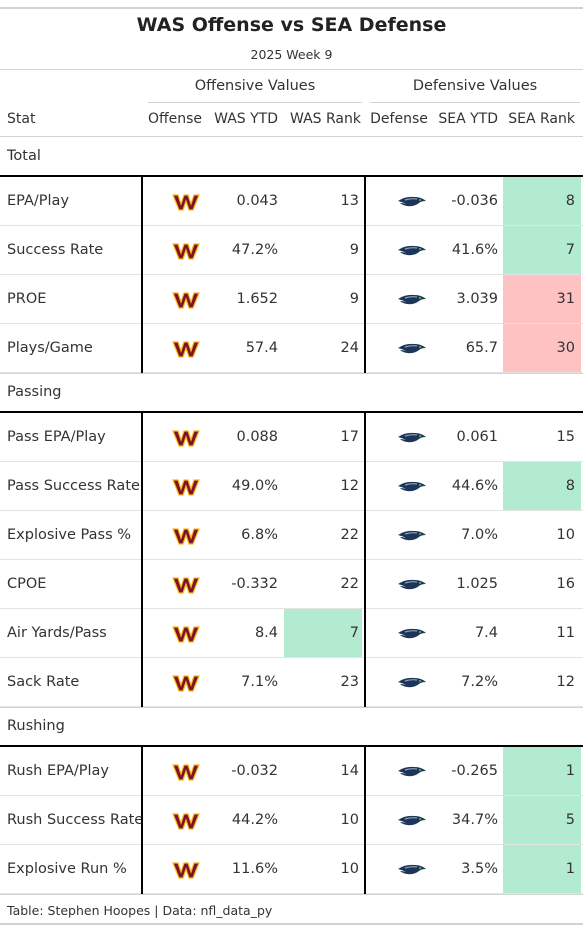  What do you see at coordinates (477, 299) in the screenshot?
I see `sea-ytd-value: 3.039` at bounding box center [477, 299].